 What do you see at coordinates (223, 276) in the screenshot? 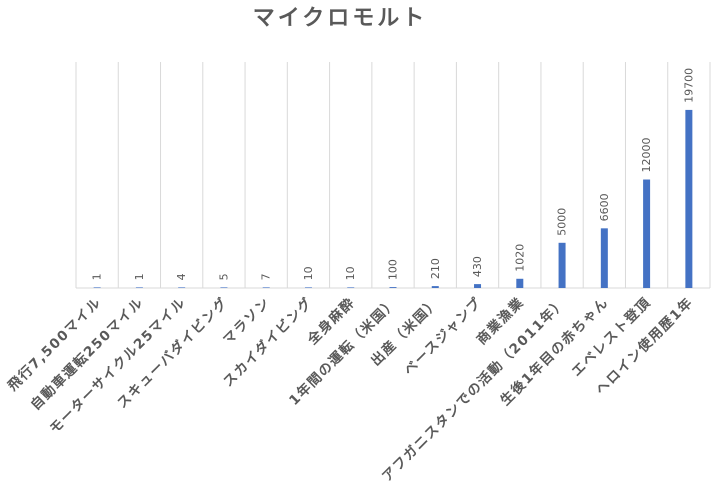
I see `data-label: 5` at bounding box center [223, 276].